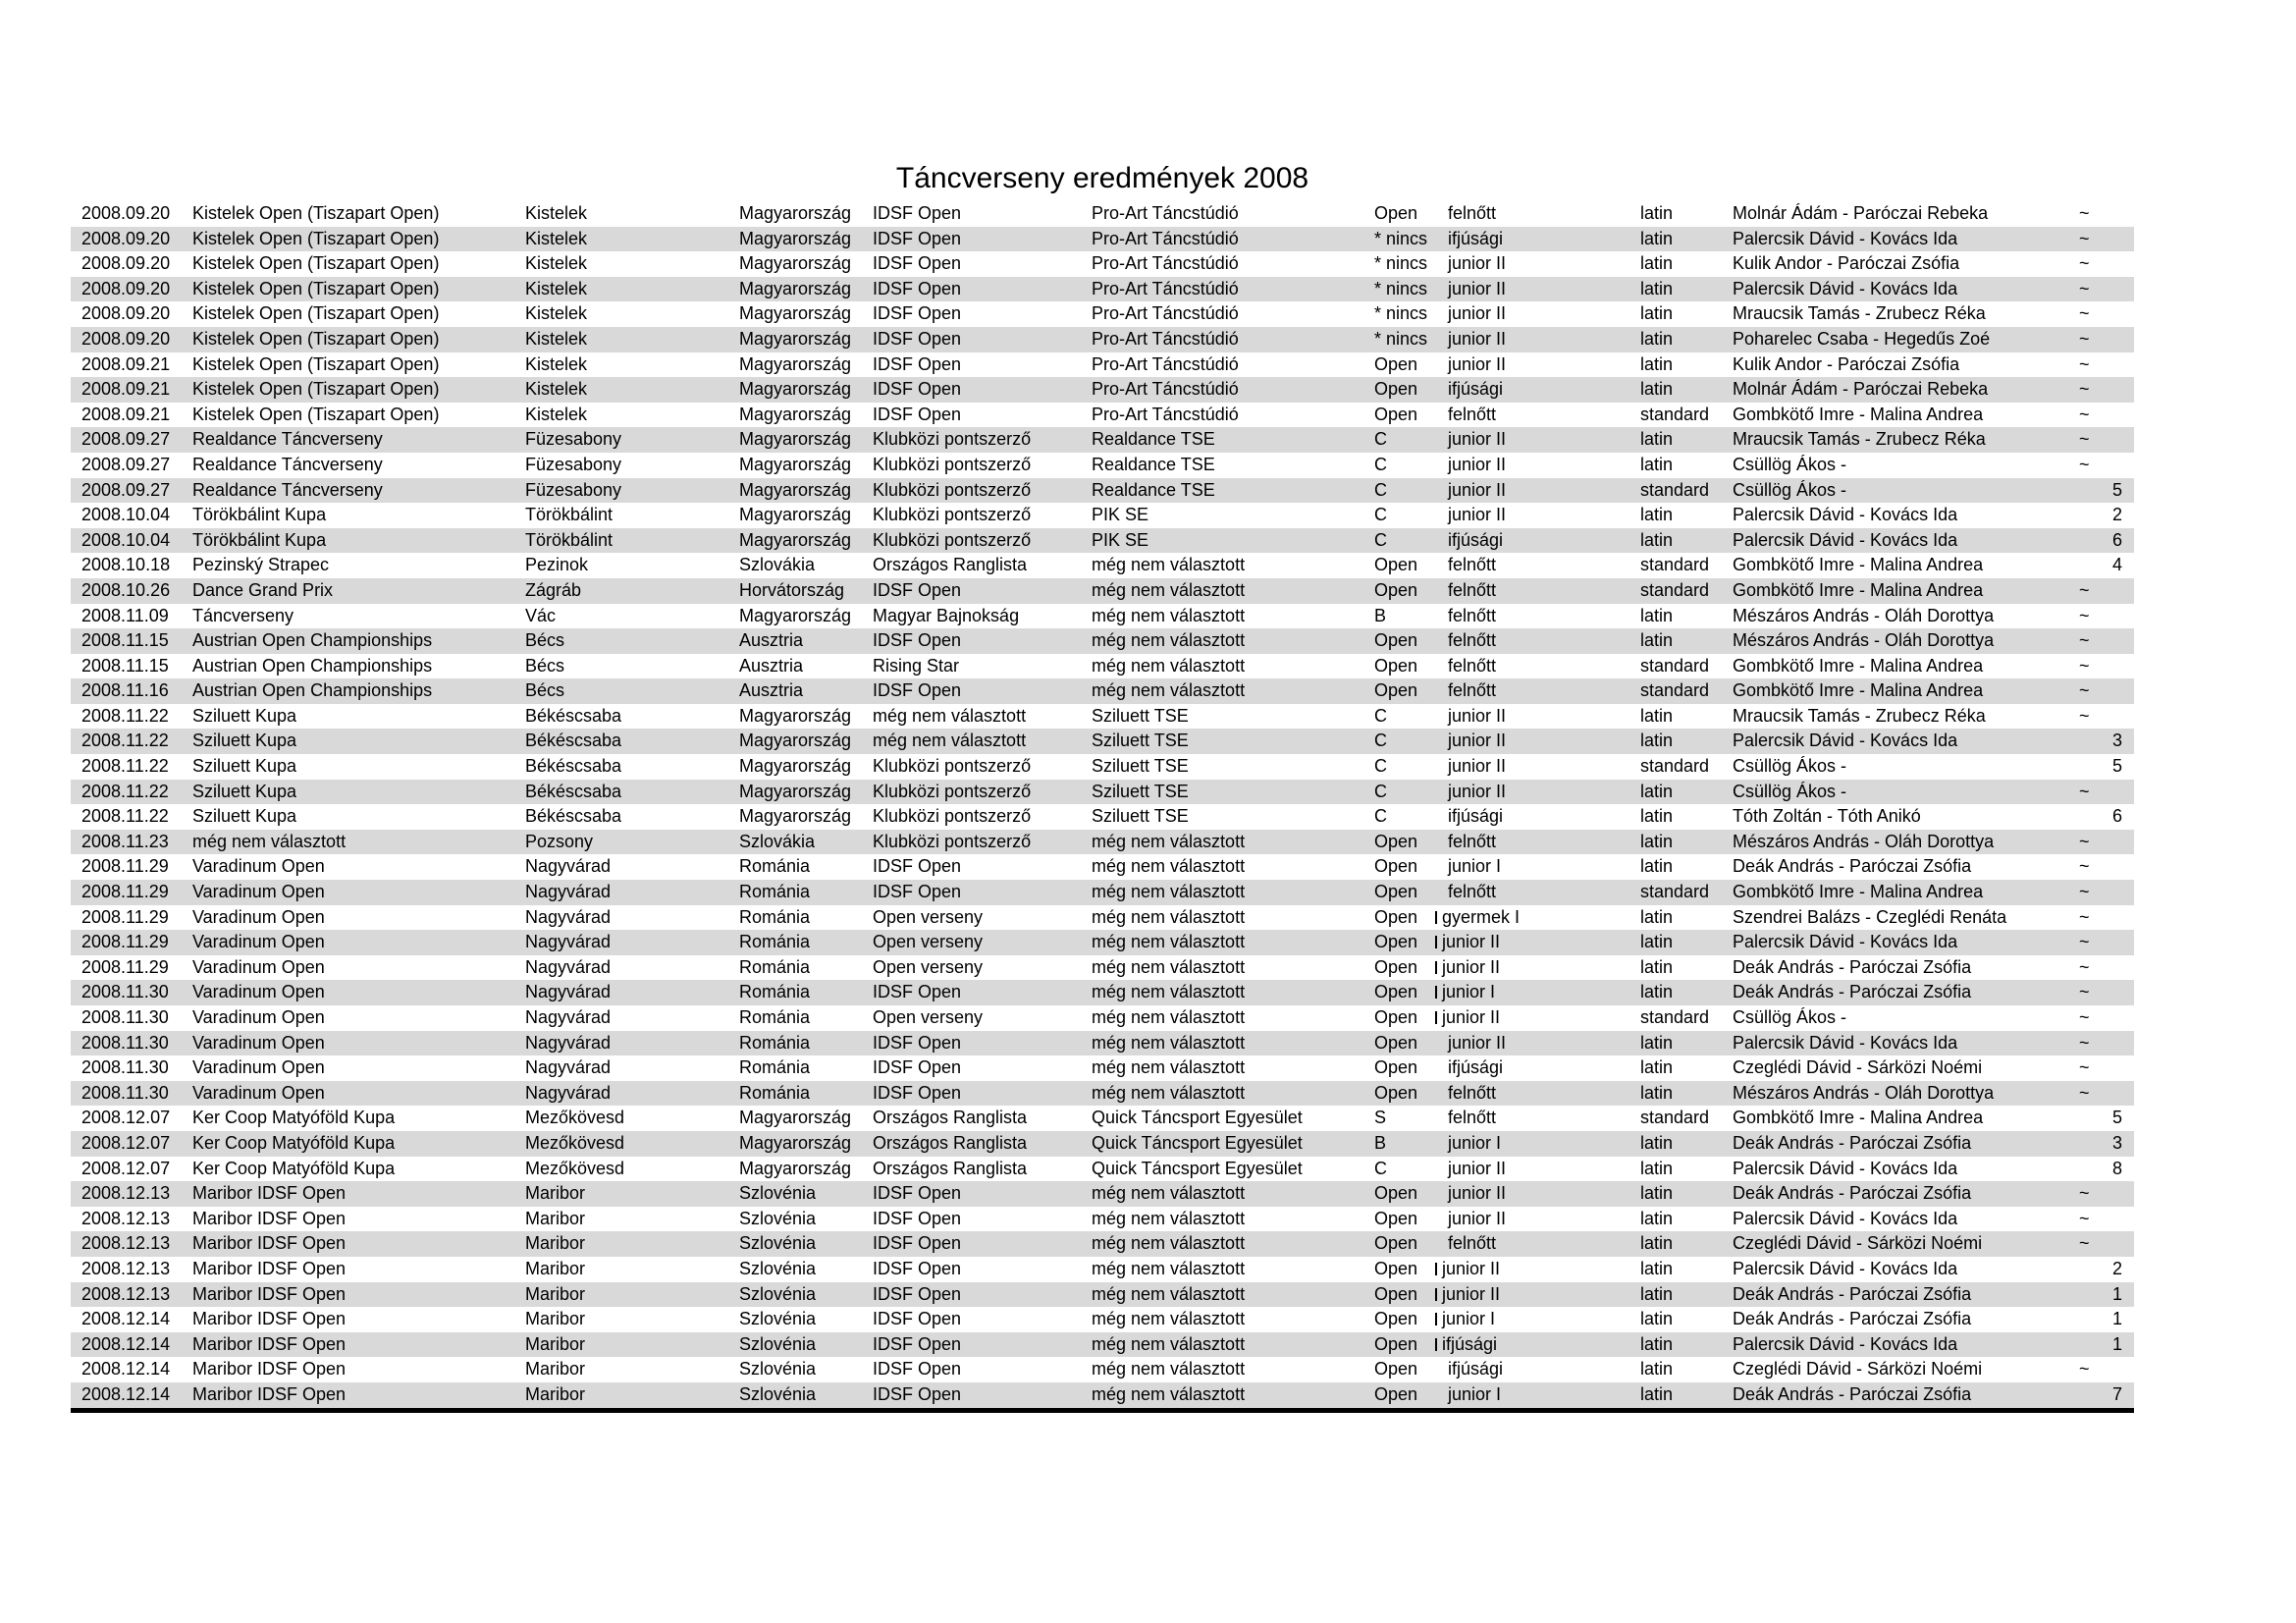 This screenshot has width=2296, height=1623. I want to click on cell-class: * nincs, so click(1401, 338).